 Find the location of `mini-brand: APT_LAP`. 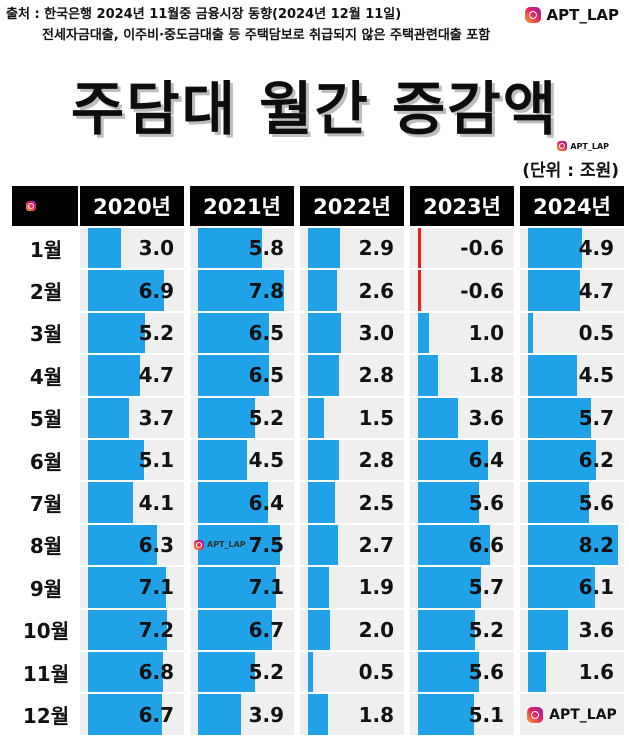

mini-brand: APT_LAP is located at coordinates (583, 146).